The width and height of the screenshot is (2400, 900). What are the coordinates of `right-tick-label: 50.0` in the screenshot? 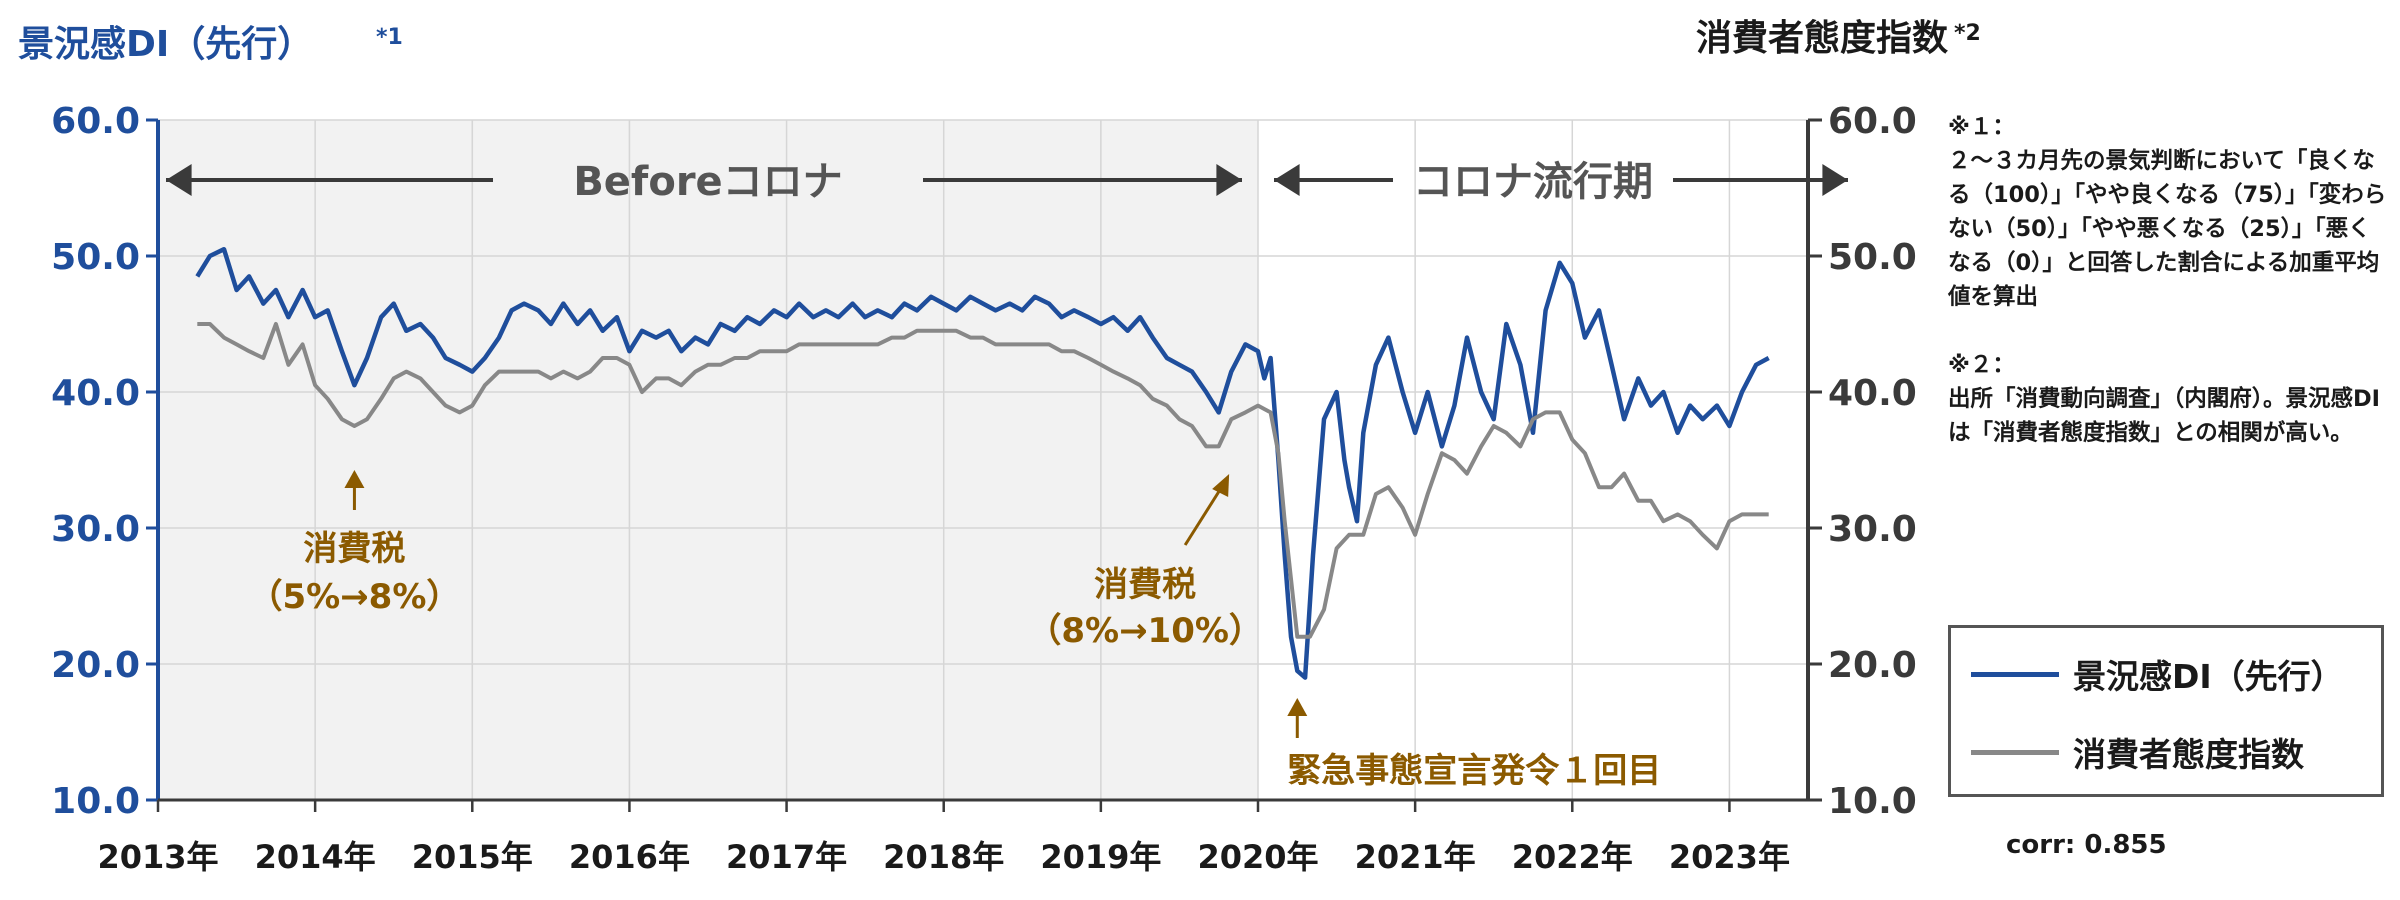 It's located at (1872, 257).